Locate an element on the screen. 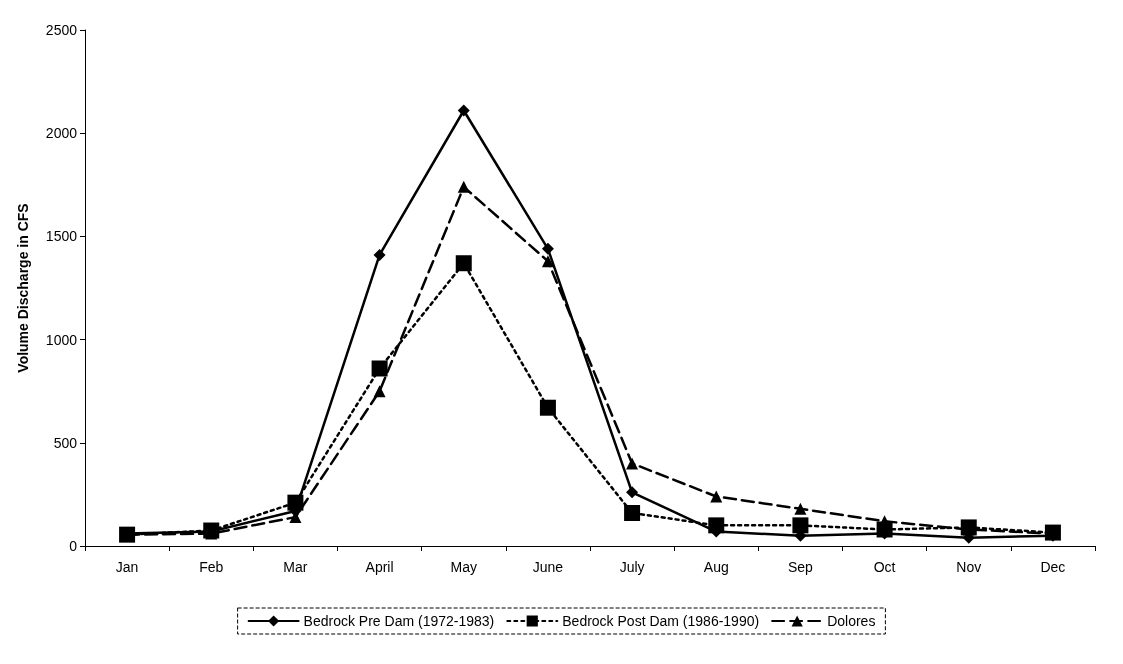  x-tick-label: June is located at coordinates (548, 567).